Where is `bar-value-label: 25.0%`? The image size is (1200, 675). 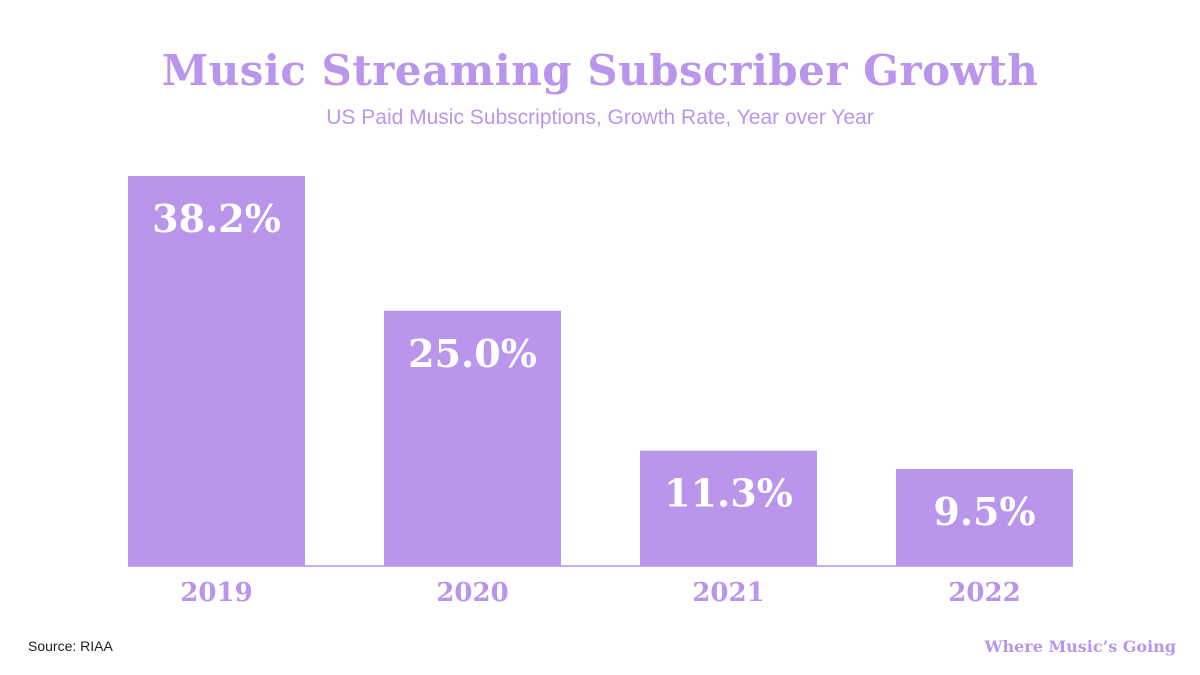 bar-value-label: 25.0% is located at coordinates (472, 353).